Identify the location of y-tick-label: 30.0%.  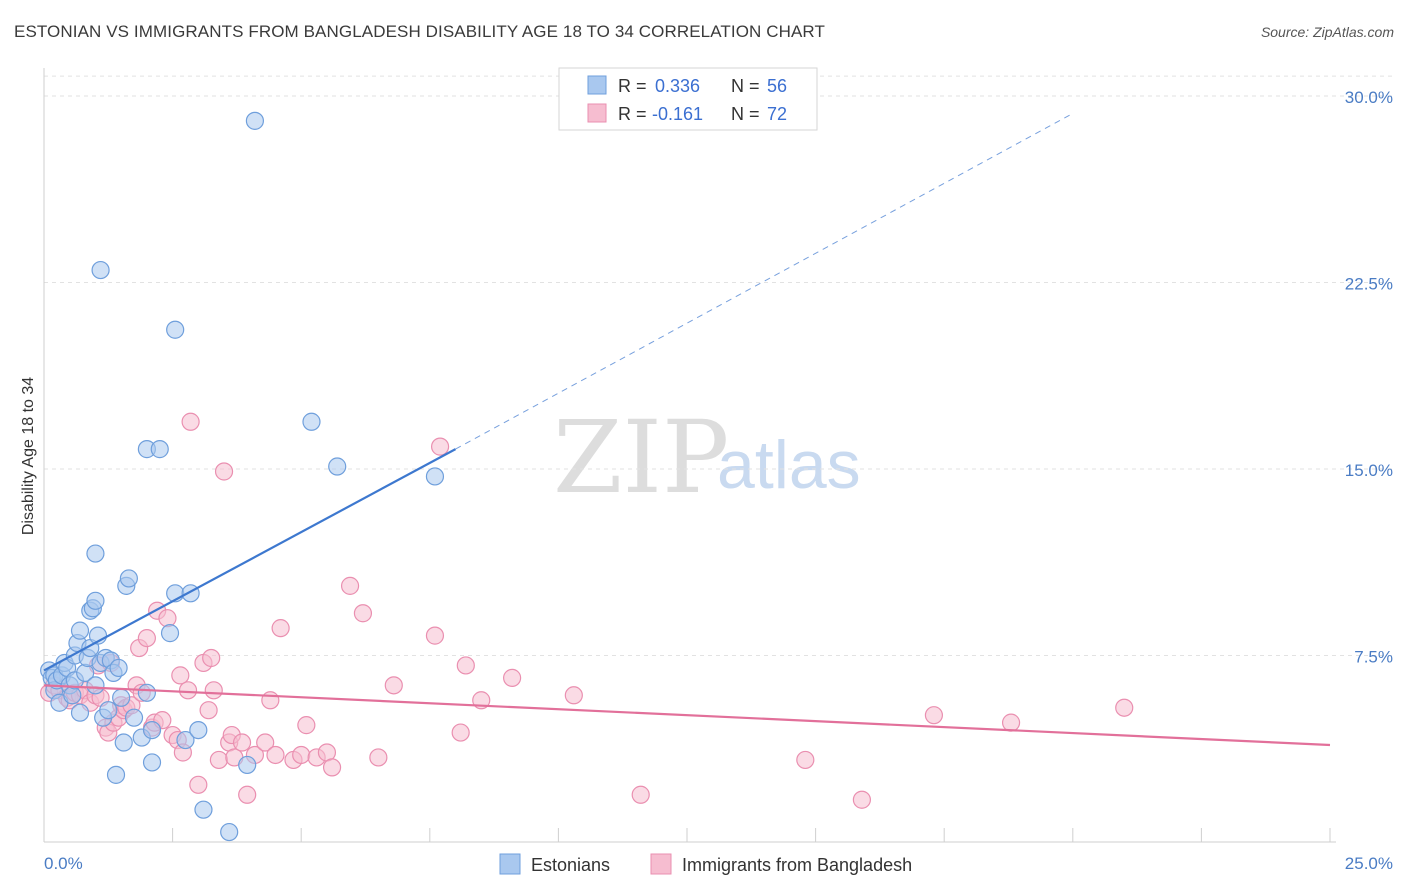
(1369, 97).